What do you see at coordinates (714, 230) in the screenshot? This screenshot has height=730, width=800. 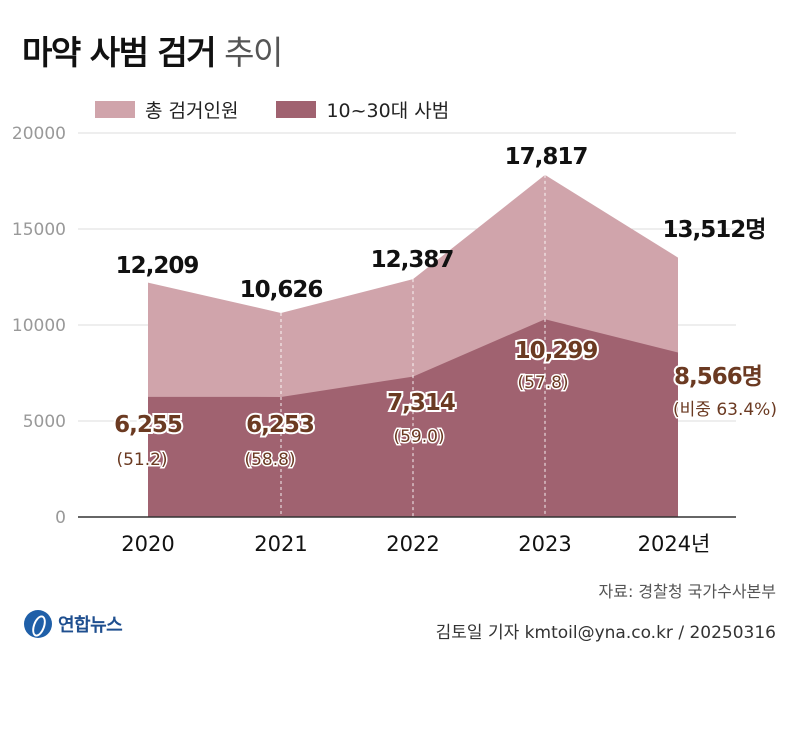 I see `total-value-label-4: 13,512명` at bounding box center [714, 230].